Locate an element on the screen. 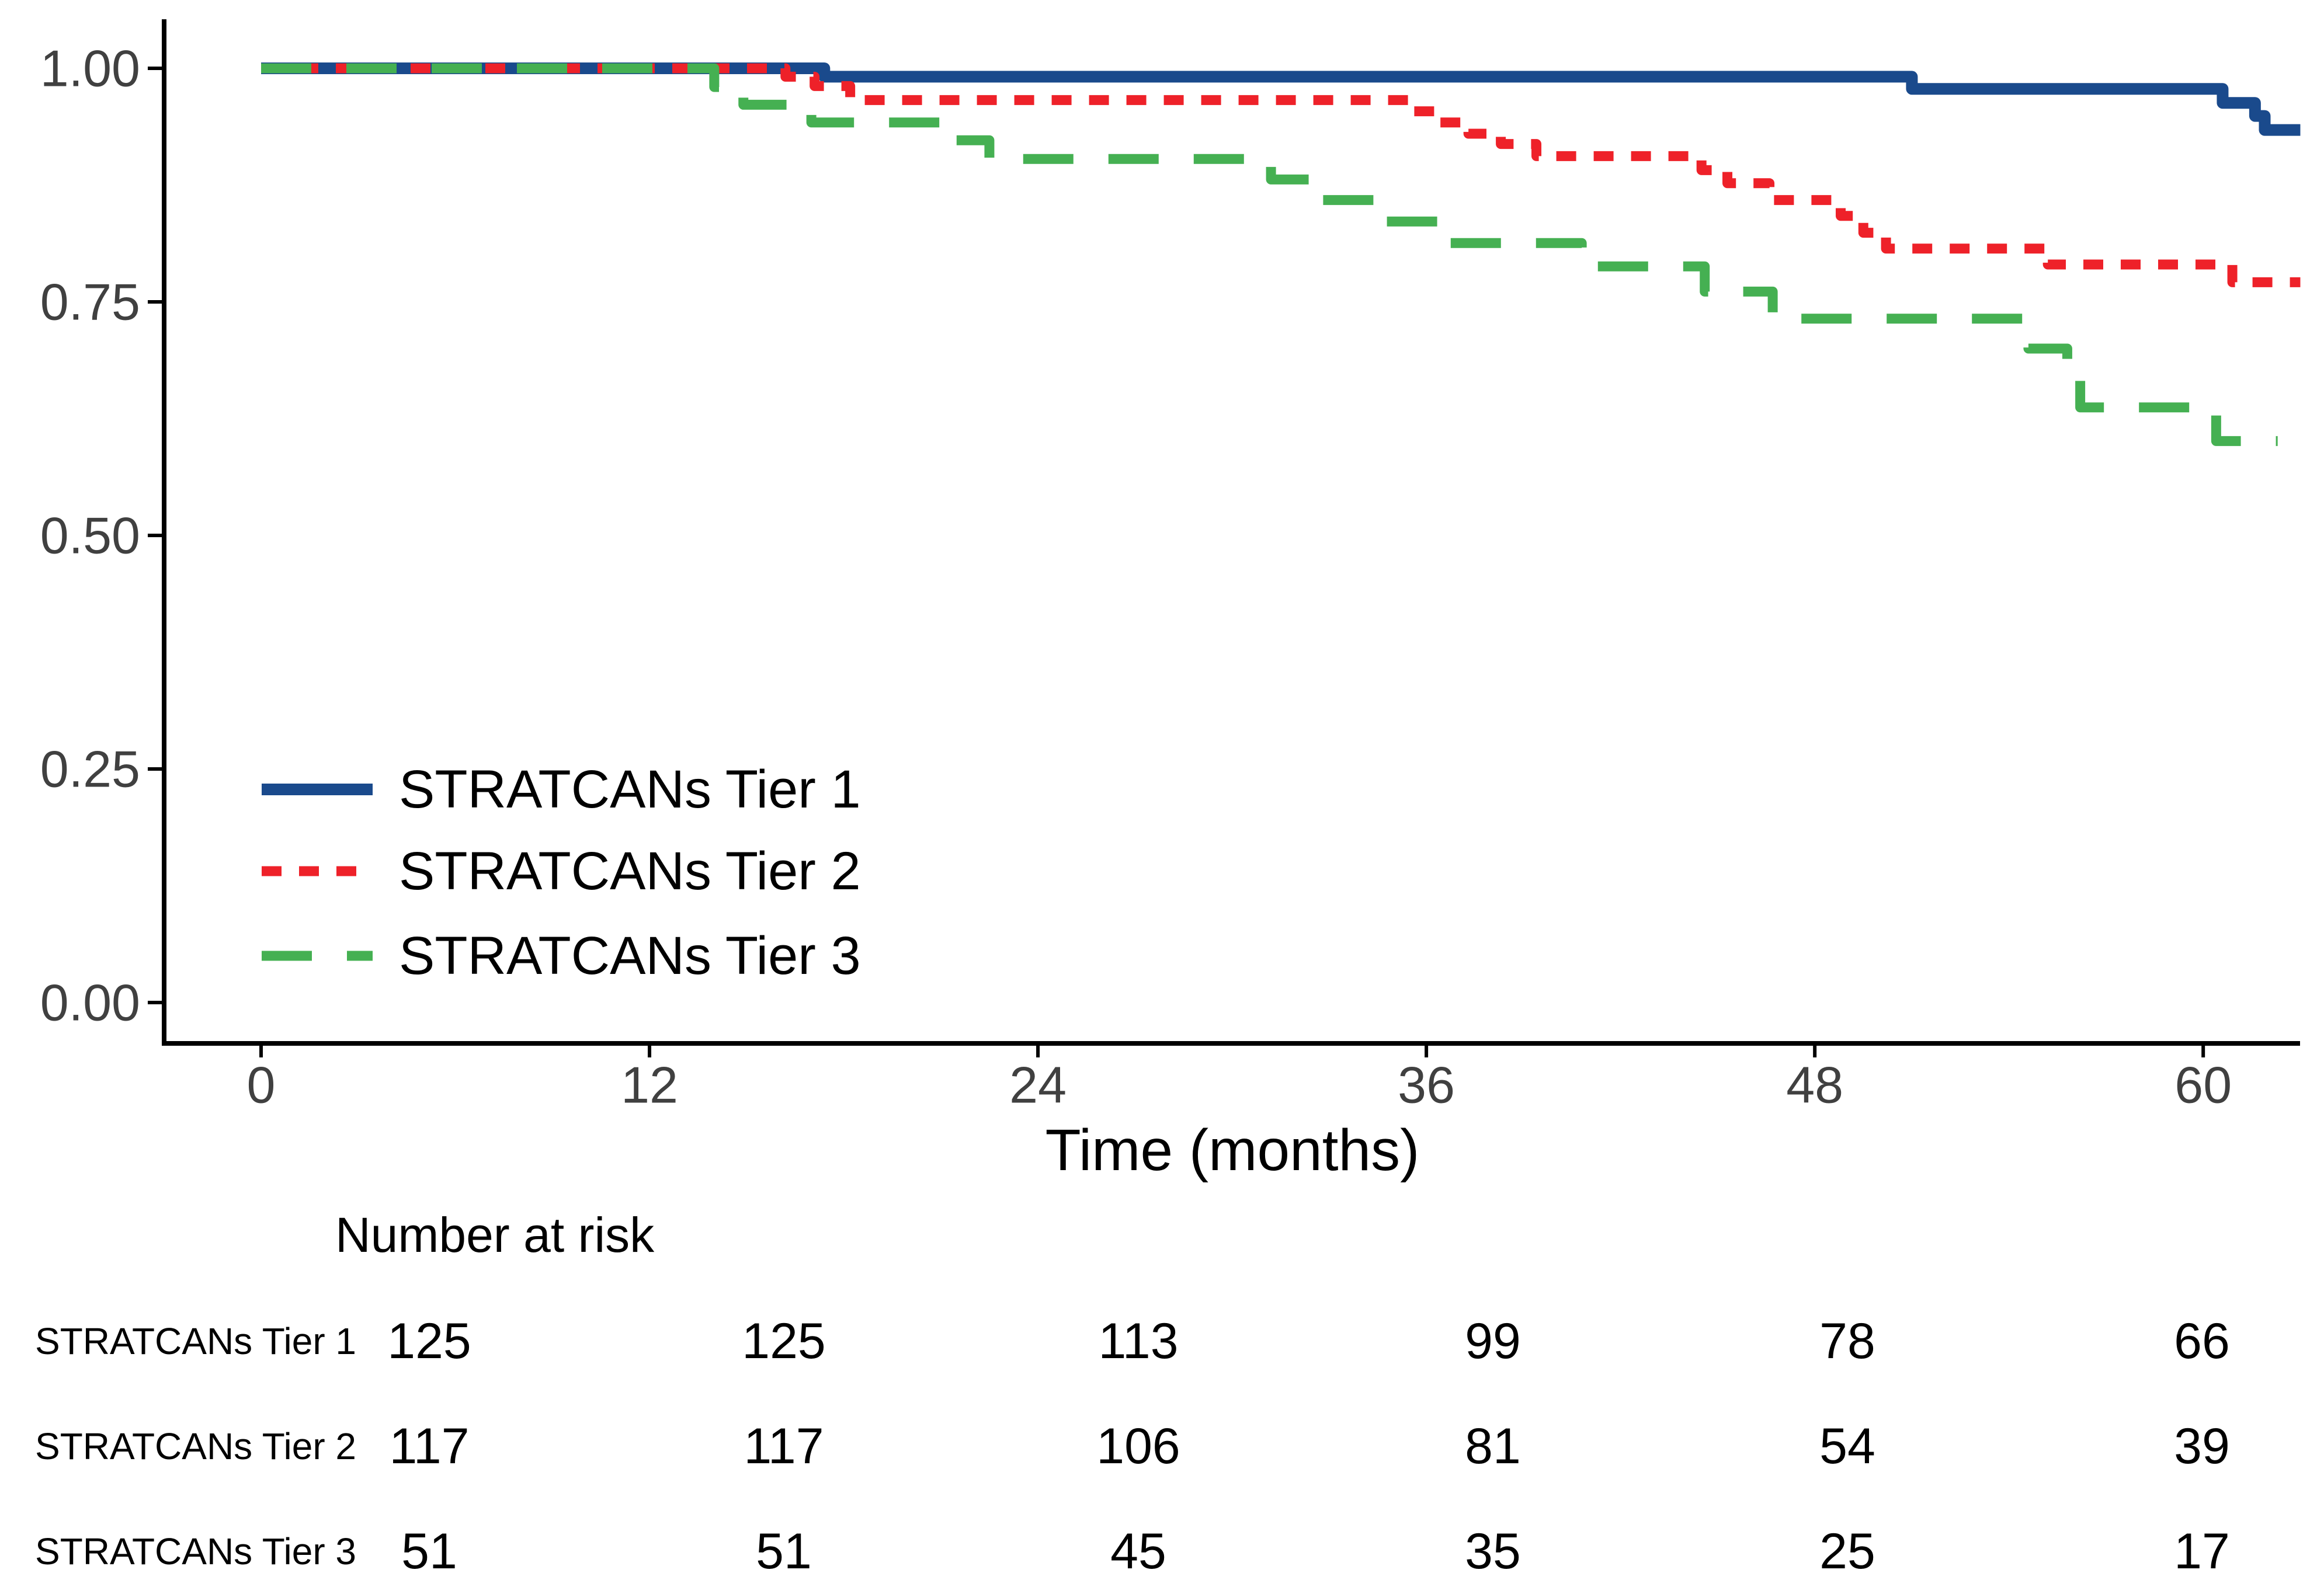 The image size is (2324, 1580). risk-count: 35 is located at coordinates (1493, 1551).